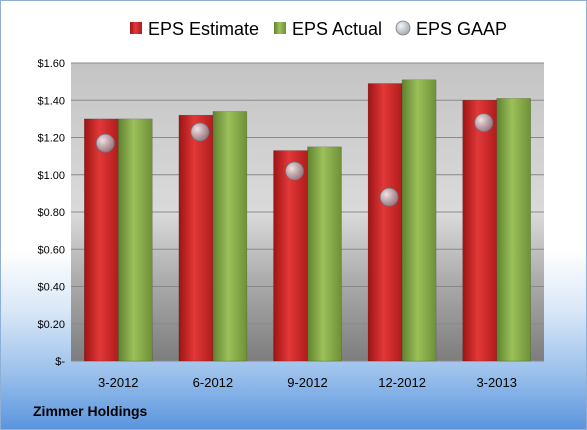 The height and width of the screenshot is (430, 587). Describe the element at coordinates (213, 382) in the screenshot. I see `x-category-label: 6-2012` at that location.